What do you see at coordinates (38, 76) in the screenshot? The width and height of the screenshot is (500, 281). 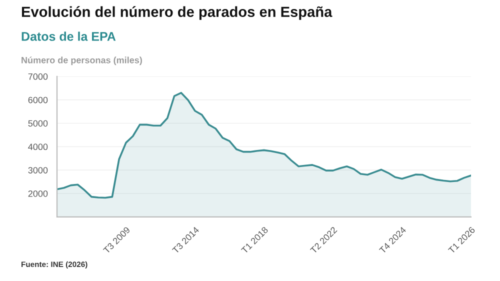 I see `y-tick-label: 7000` at bounding box center [38, 76].